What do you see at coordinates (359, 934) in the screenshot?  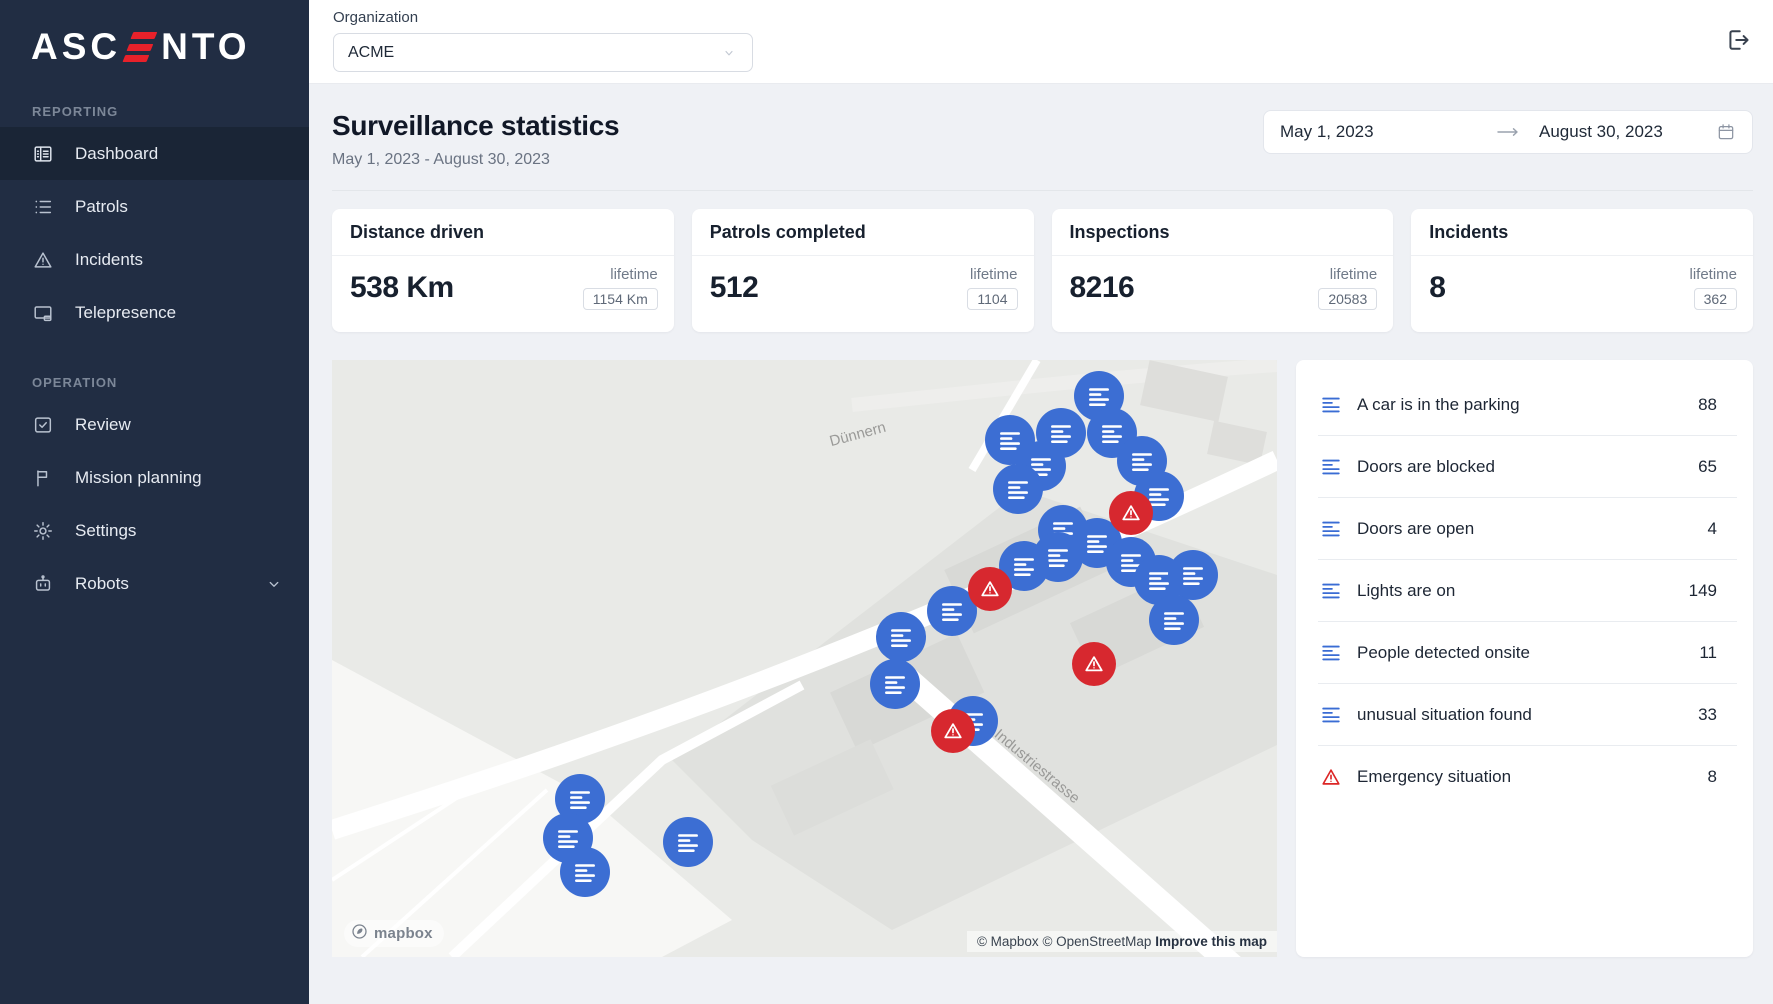 I see `mapbox-logo-icon` at bounding box center [359, 934].